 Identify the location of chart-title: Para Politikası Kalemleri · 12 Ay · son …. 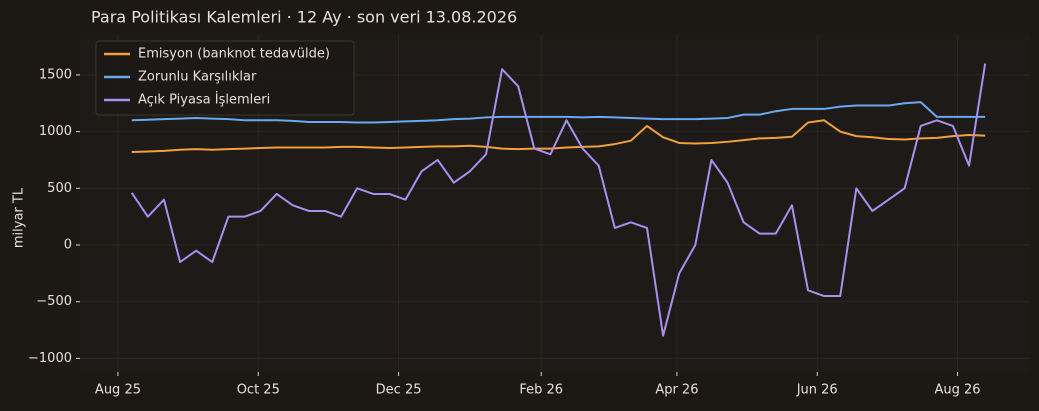
(304, 17).